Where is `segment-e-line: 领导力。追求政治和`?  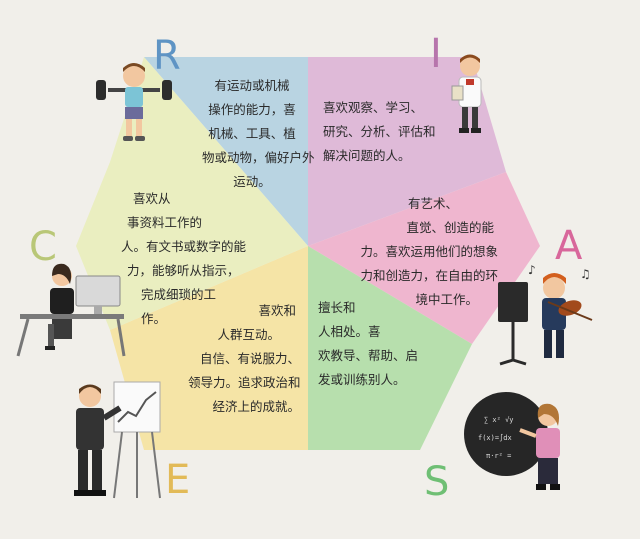 segment-e-line: 领导力。追求政治和 is located at coordinates (244, 382).